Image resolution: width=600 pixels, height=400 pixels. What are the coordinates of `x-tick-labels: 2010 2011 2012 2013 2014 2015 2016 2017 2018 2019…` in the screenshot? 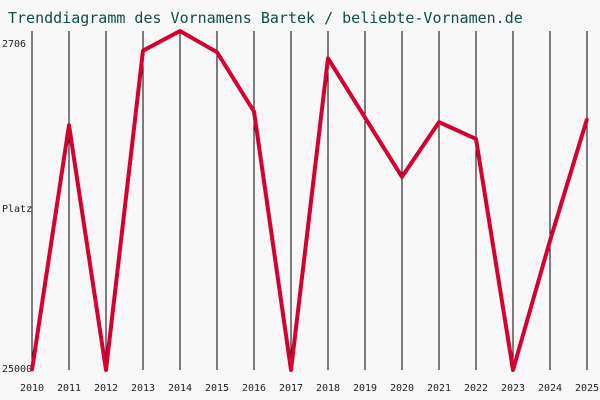 It's located at (309, 388).